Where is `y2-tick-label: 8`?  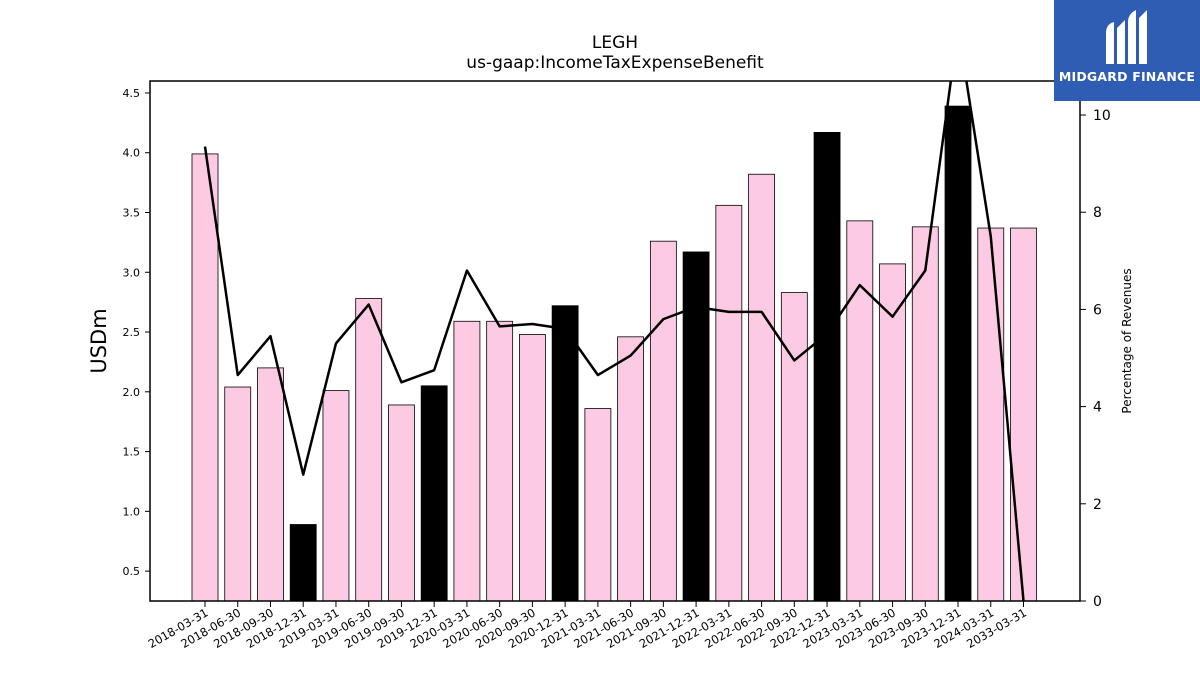
y2-tick-label: 8 is located at coordinates (1097, 213).